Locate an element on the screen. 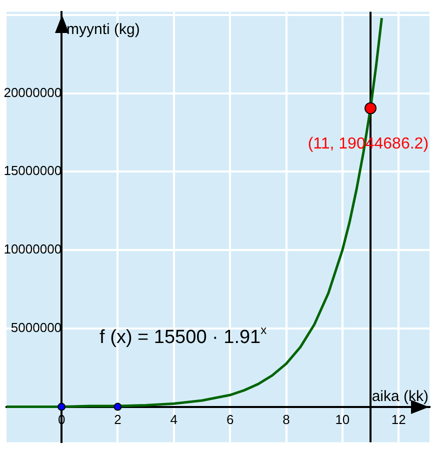 This screenshot has height=454, width=436. x-tick-label: 12 is located at coordinates (398, 420).